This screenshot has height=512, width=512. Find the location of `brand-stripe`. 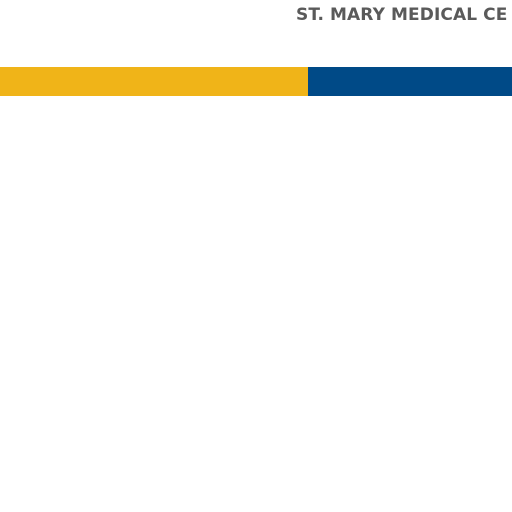

brand-stripe is located at coordinates (256, 81).